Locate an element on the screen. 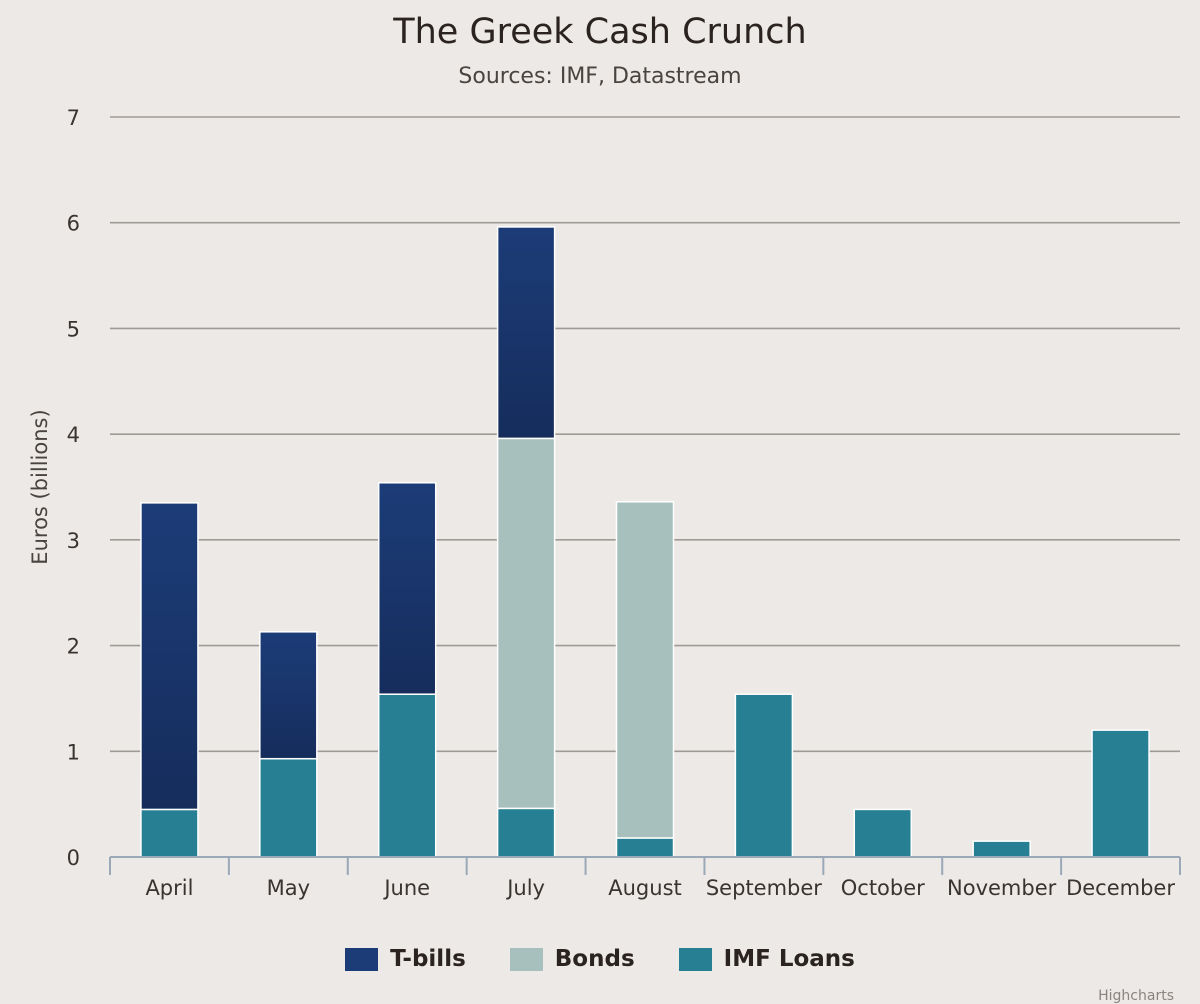 The image size is (1200, 1004). legend-item-bonds: Bonds is located at coordinates (572, 959).